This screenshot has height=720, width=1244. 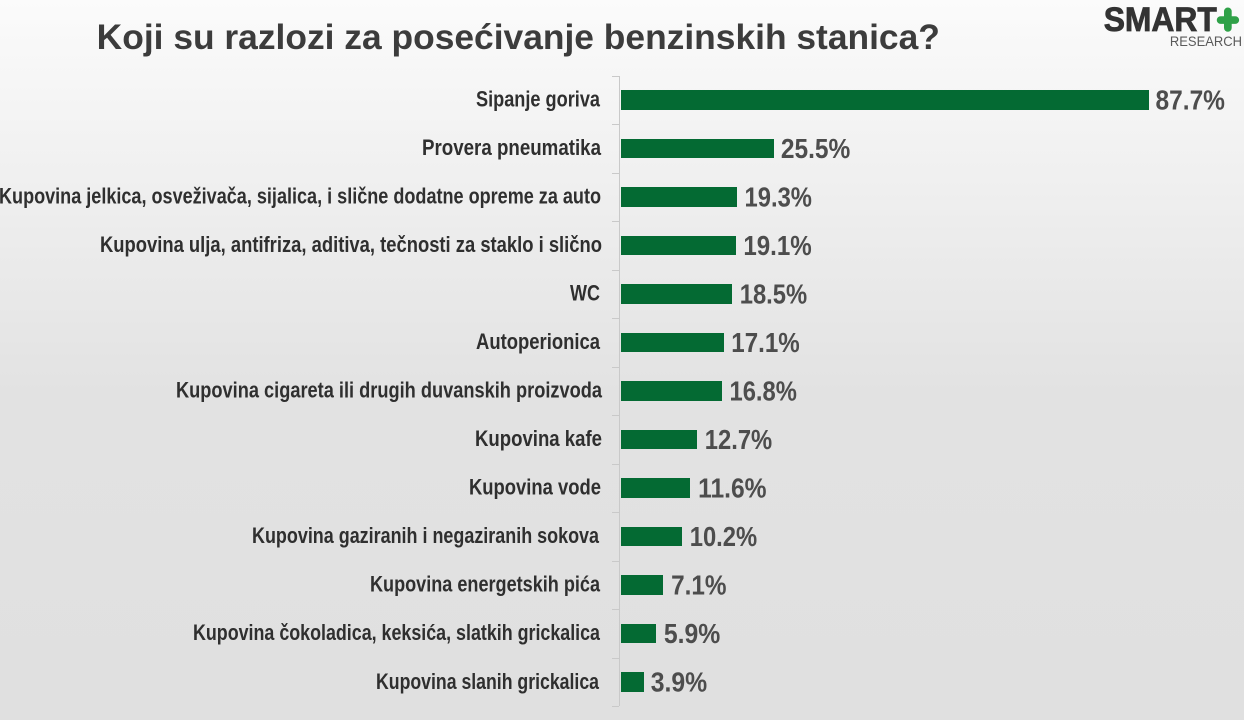 What do you see at coordinates (777, 245) in the screenshot?
I see `svg-text: 19.1%` at bounding box center [777, 245].